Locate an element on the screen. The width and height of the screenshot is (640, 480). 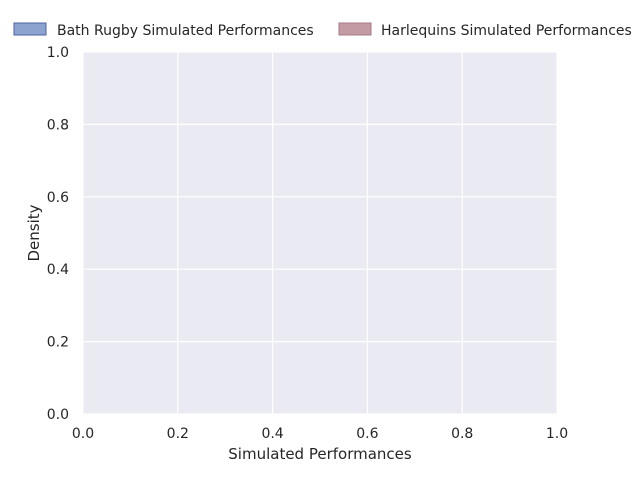
y-axis-ticks: 0.0 0.2 0.4 0.6 0.8 1.0 is located at coordinates (58, 234).